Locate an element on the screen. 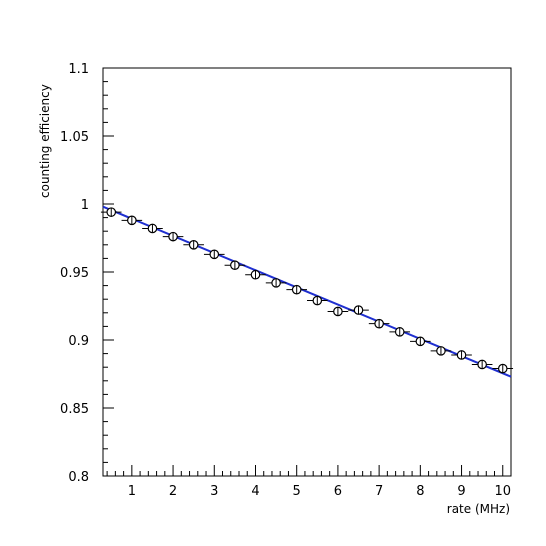 The width and height of the screenshot is (546, 546). x-tick-label: 5 is located at coordinates (297, 491).